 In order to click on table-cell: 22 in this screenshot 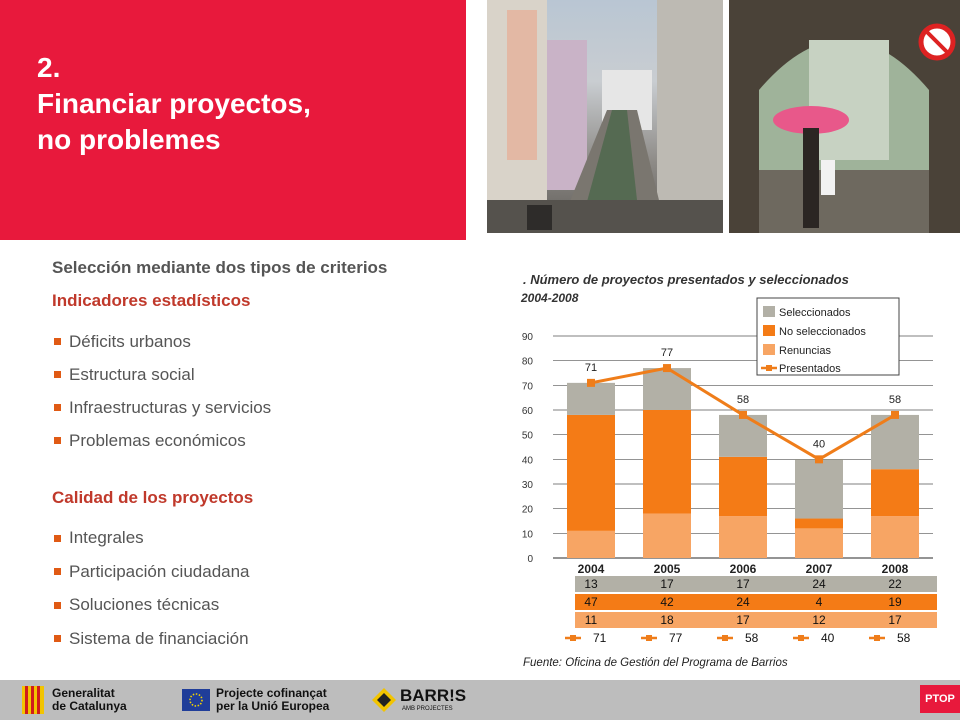, I will do `click(895, 584)`.